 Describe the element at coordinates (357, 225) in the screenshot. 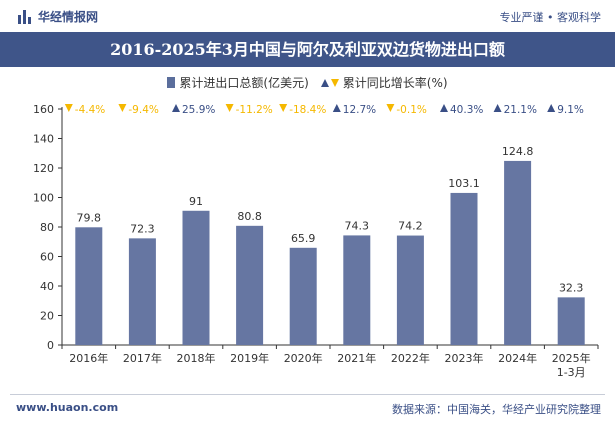

I see `bar-value-label: 74.3` at that location.